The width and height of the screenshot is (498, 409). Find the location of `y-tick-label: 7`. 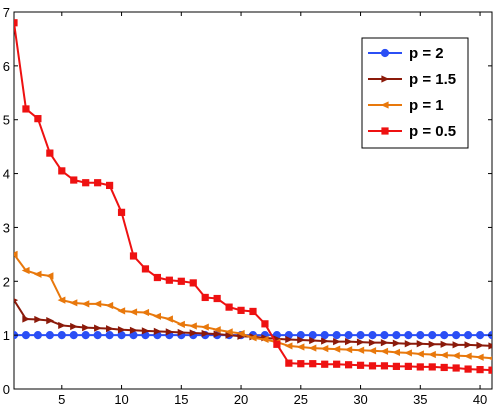

y-tick-label: 7 is located at coordinates (6, 12).